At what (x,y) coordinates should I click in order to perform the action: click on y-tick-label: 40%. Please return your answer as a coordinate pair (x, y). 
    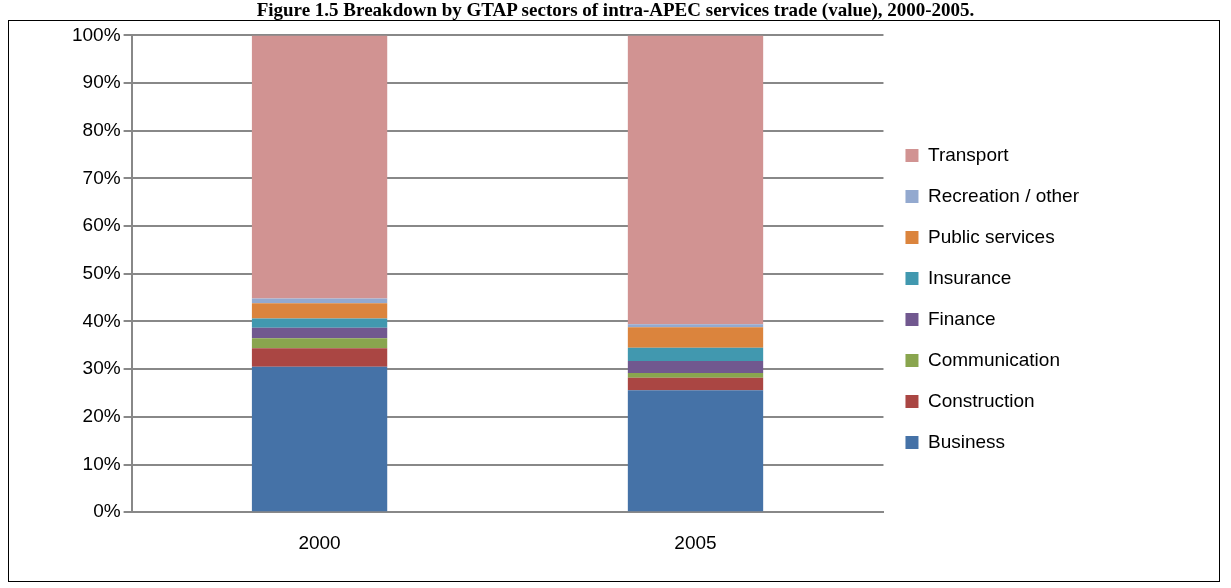
    Looking at the image, I should click on (101, 320).